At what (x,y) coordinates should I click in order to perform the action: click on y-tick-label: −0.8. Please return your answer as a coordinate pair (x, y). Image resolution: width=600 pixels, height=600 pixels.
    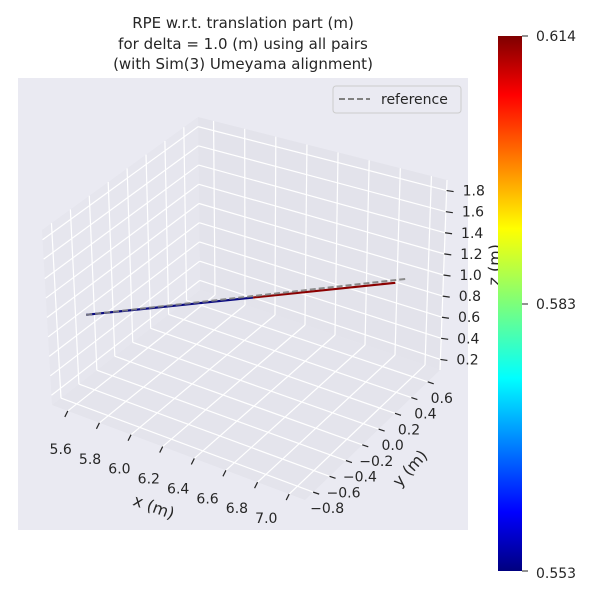
    Looking at the image, I should click on (327, 509).